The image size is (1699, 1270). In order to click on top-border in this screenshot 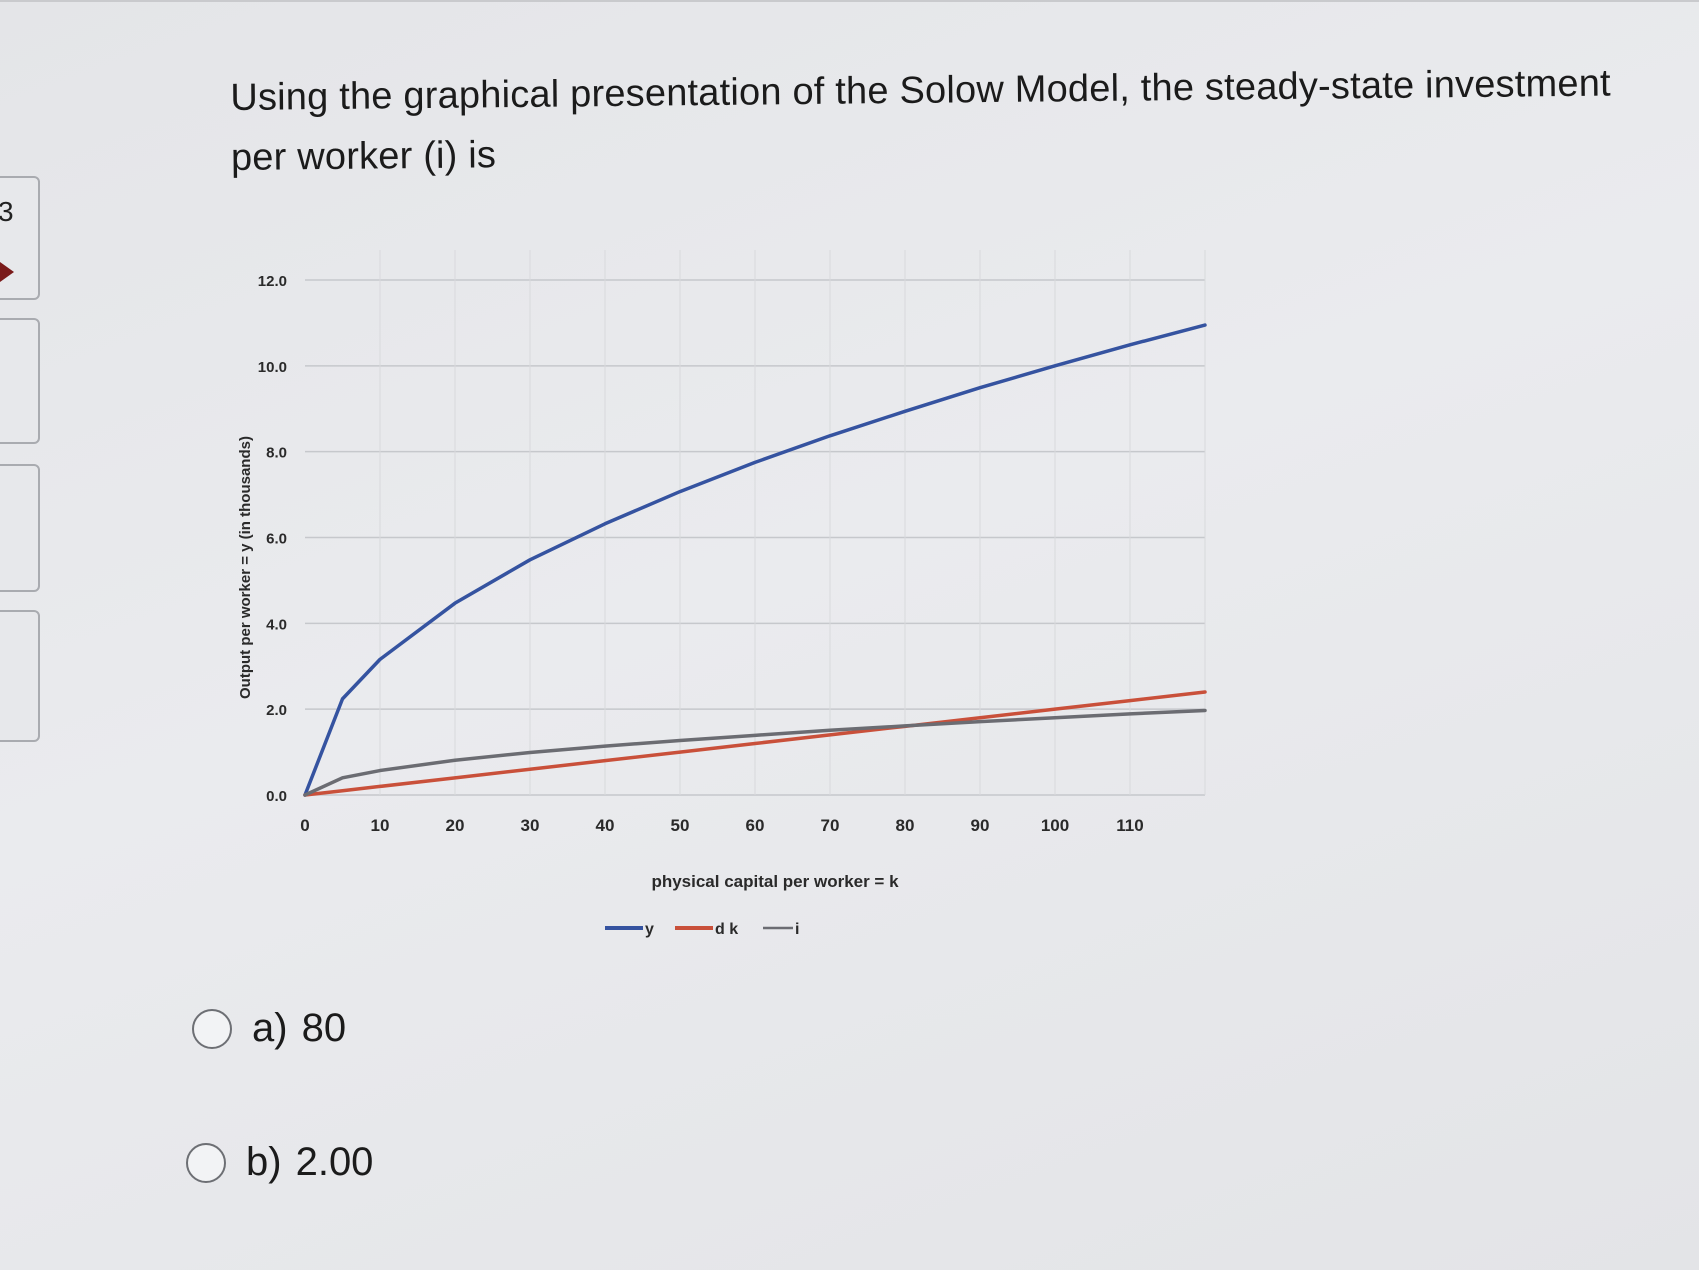, I will do `click(849, 1)`.